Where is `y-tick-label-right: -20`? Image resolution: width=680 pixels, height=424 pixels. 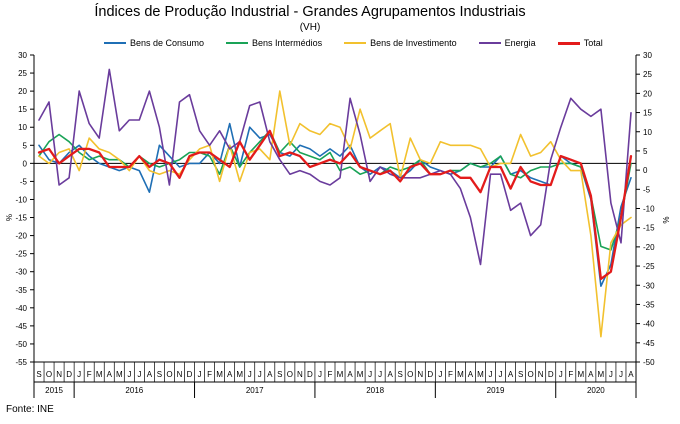
y-tick-label-right: -20 is located at coordinates (649, 247).